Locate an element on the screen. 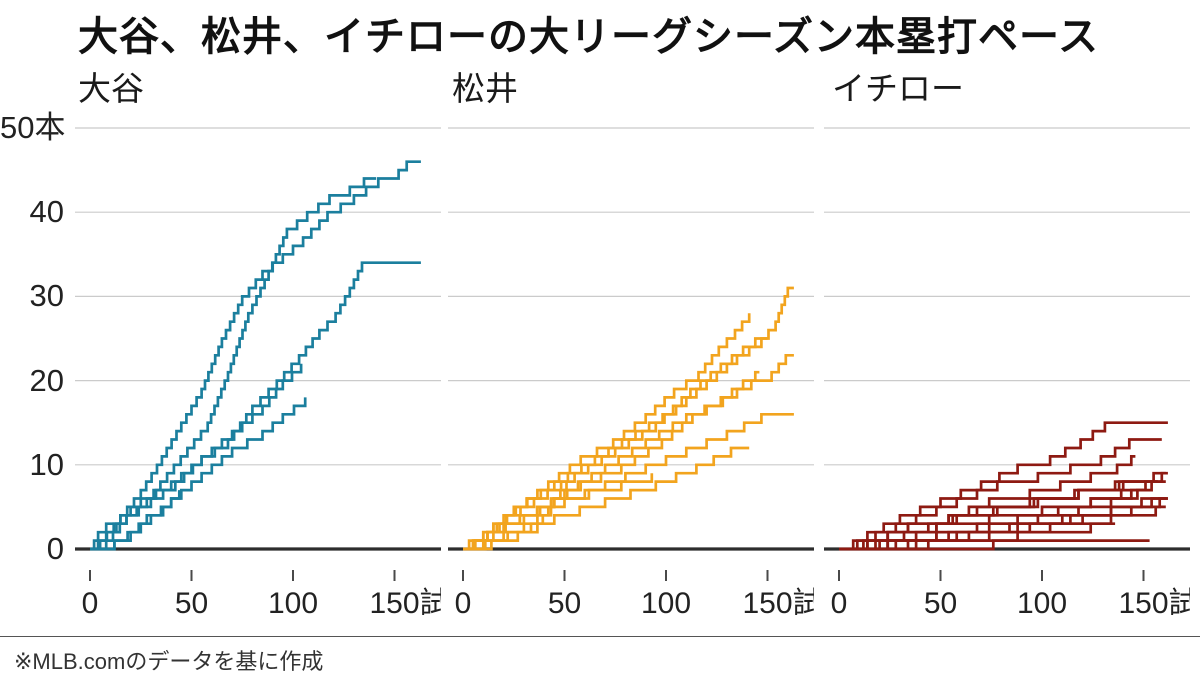 The width and height of the screenshot is (1200, 675). series-line-15本/162試合 is located at coordinates (1003, 486).